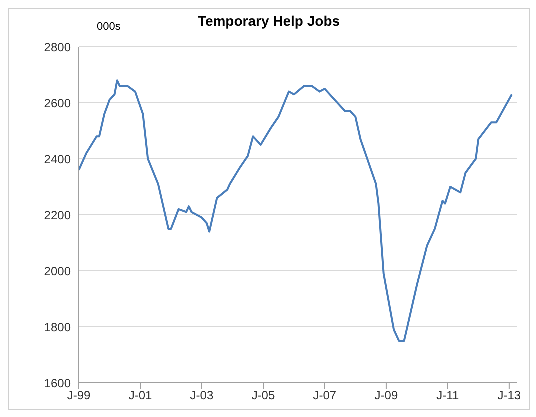  I want to click on y-tick-label: 2000, so click(58, 271).